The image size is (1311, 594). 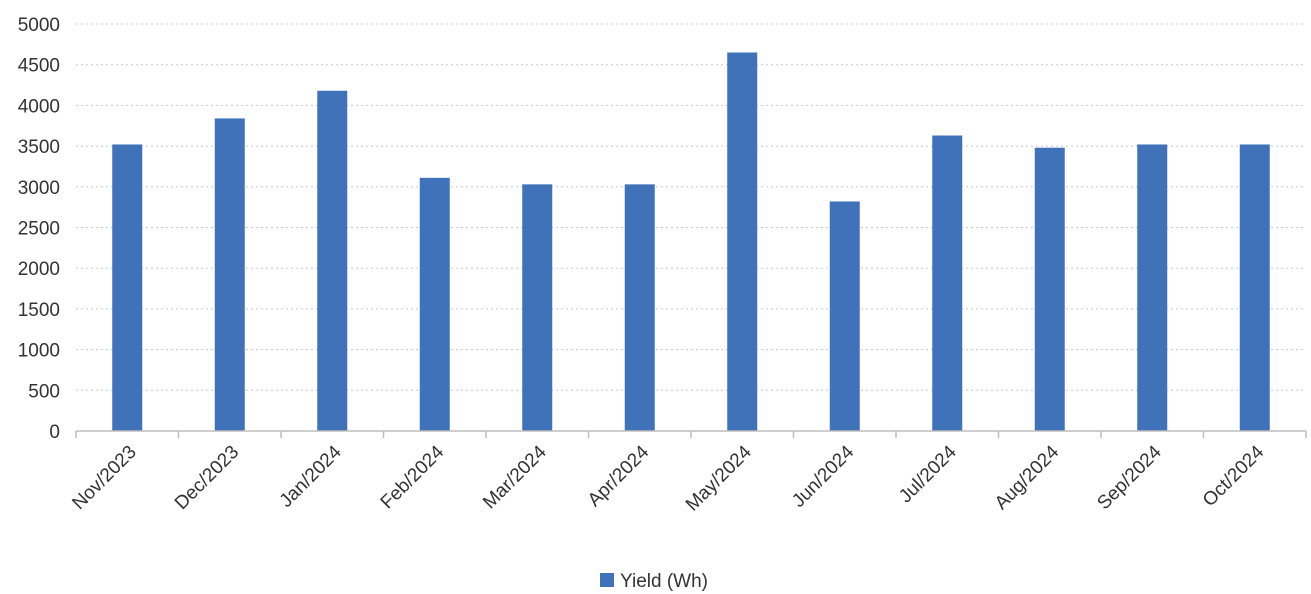 What do you see at coordinates (691, 434) in the screenshot?
I see `x-axis-tick-marks` at bounding box center [691, 434].